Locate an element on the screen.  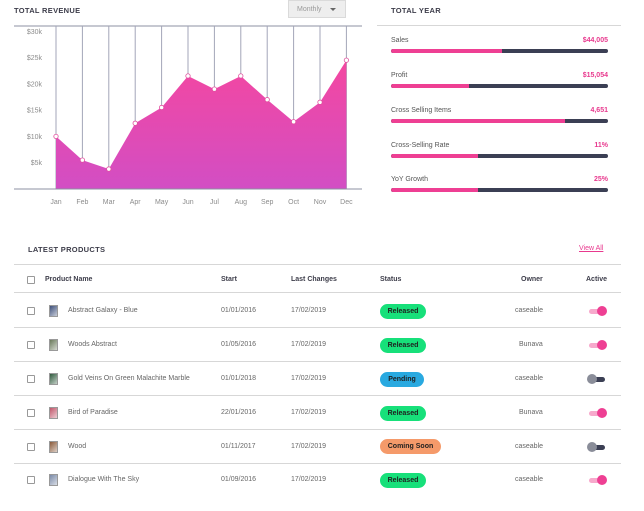
total-year-value: 11% is located at coordinates (601, 145).